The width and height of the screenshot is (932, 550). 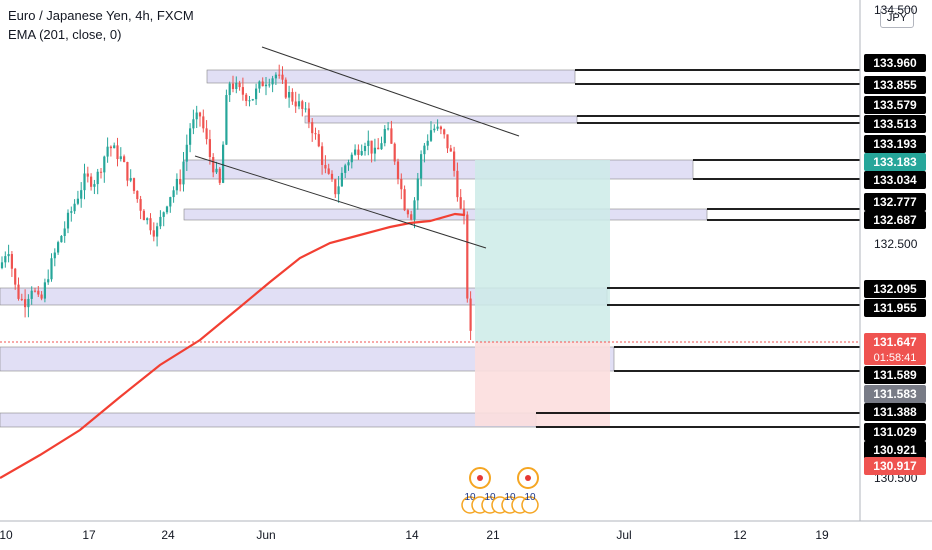 I want to click on x-tick-label: 12, so click(x=740, y=535).